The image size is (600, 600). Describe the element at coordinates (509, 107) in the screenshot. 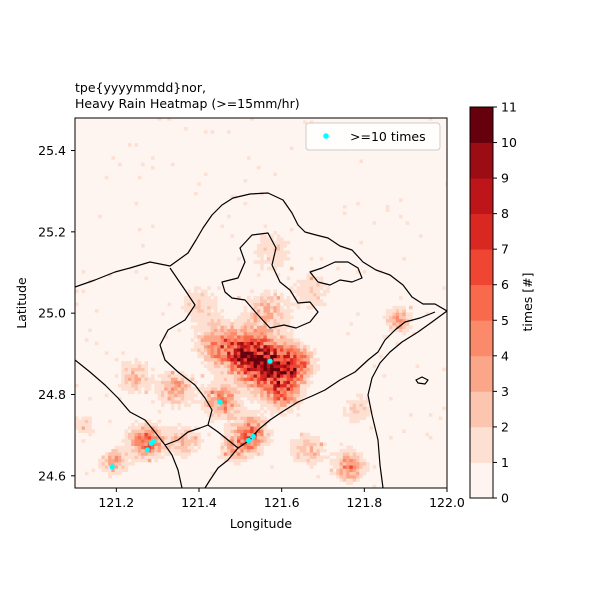

I see `colorbar-tick-label: 11` at that location.